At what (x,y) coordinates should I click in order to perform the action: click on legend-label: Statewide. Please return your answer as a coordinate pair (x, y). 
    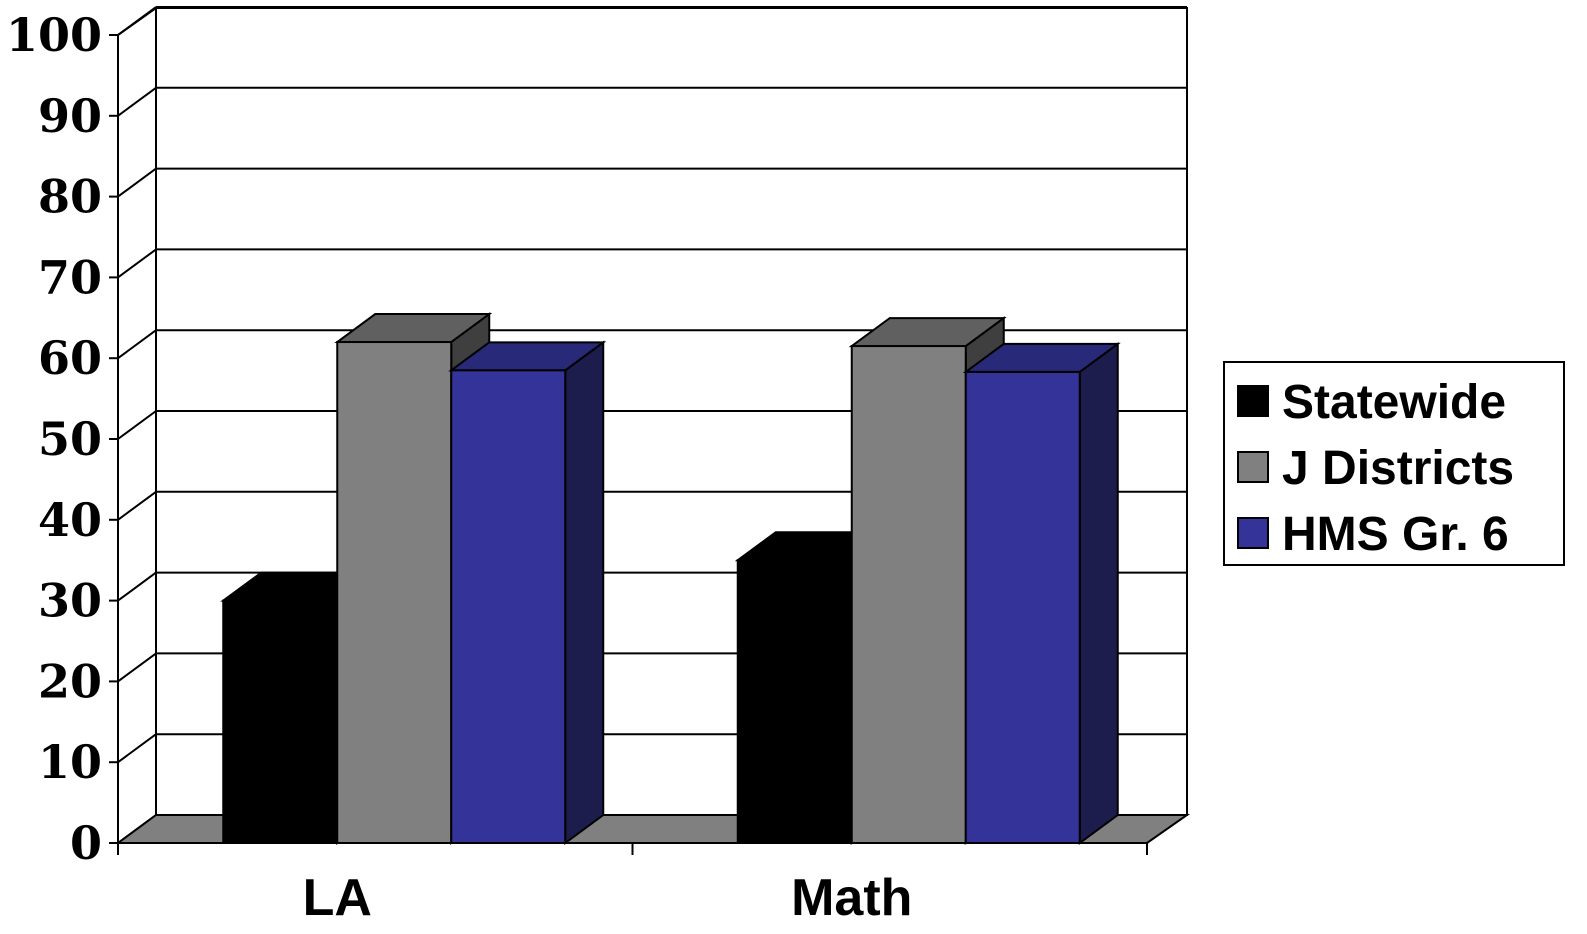
    Looking at the image, I should click on (1394, 402).